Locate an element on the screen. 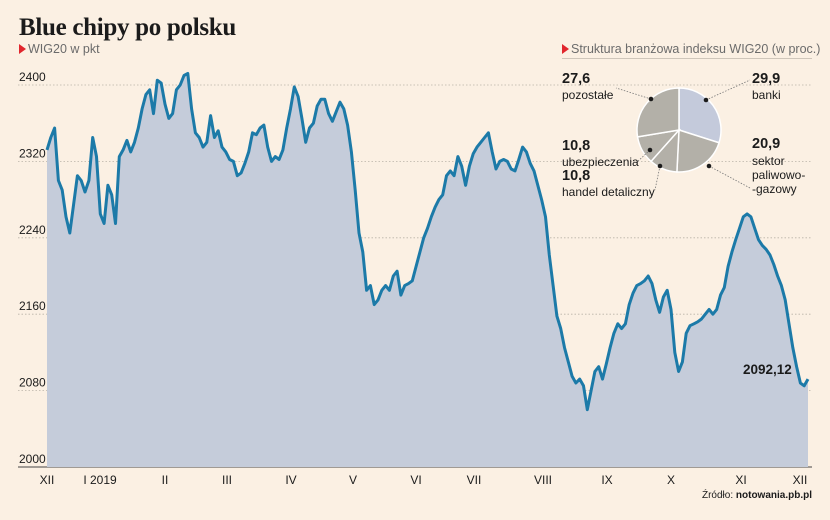  last-value-label: 2092,12 is located at coordinates (767, 369).